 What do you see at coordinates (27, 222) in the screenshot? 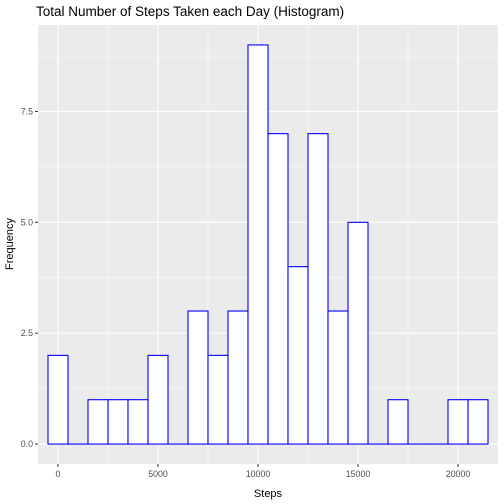
I see `y-tick-label: 5.0` at bounding box center [27, 222].